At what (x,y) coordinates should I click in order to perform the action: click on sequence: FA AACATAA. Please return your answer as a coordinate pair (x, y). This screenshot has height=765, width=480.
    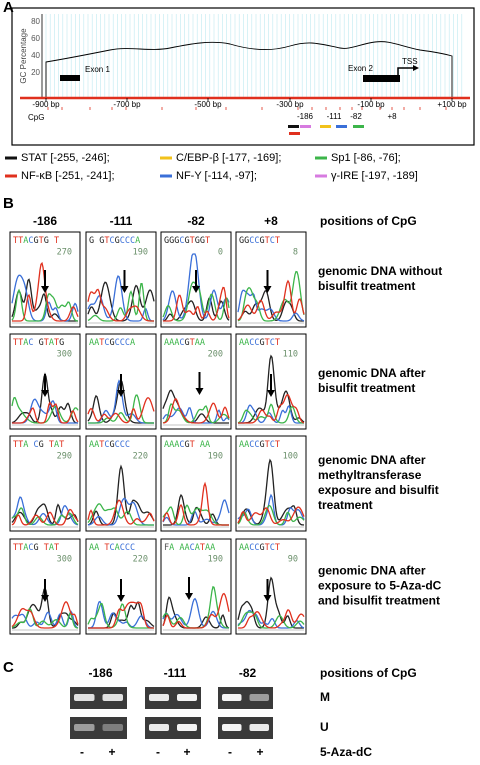
    Looking at the image, I should click on (189, 548).